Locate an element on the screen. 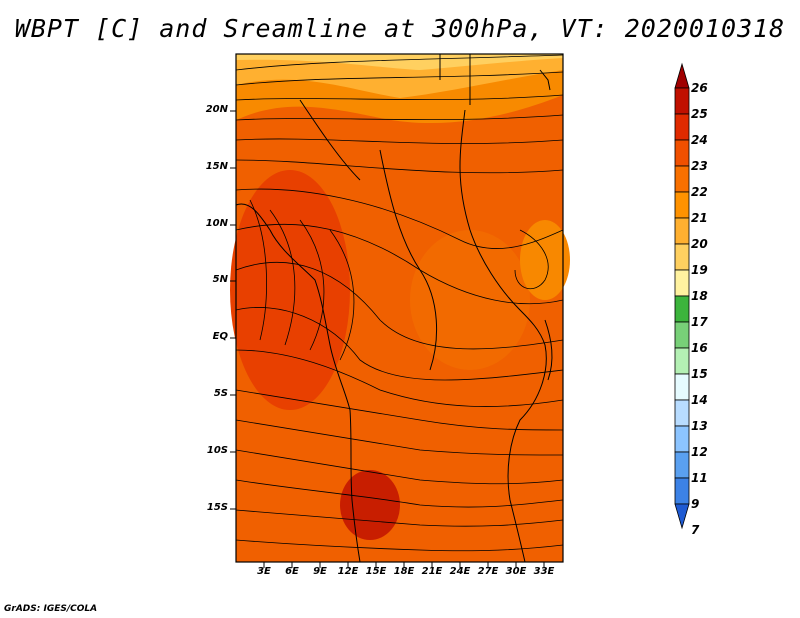 This screenshot has height=618, width=800. colorbar-label: 25 is located at coordinates (699, 114).